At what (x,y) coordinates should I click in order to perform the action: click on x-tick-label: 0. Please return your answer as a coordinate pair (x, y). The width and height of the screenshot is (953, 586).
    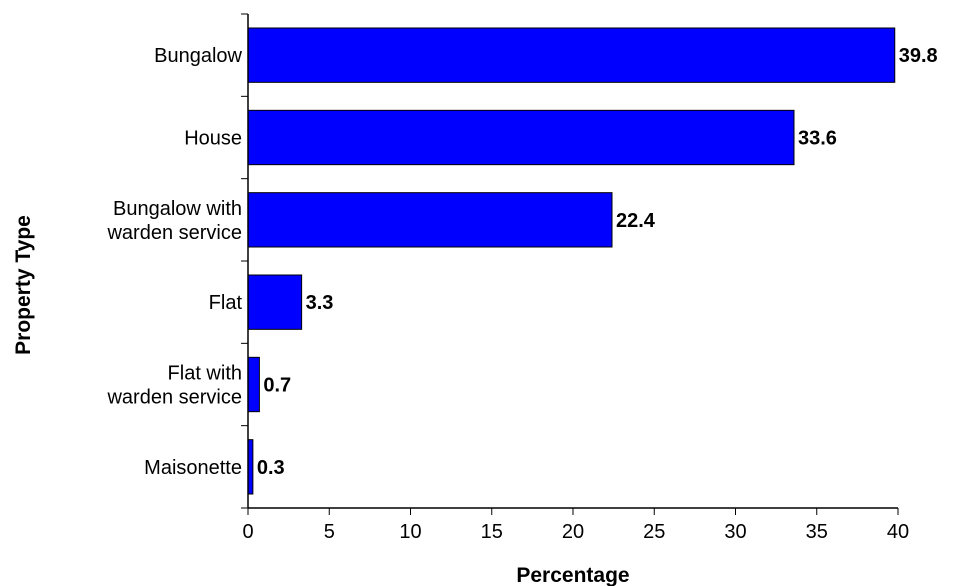
    Looking at the image, I should click on (247, 532).